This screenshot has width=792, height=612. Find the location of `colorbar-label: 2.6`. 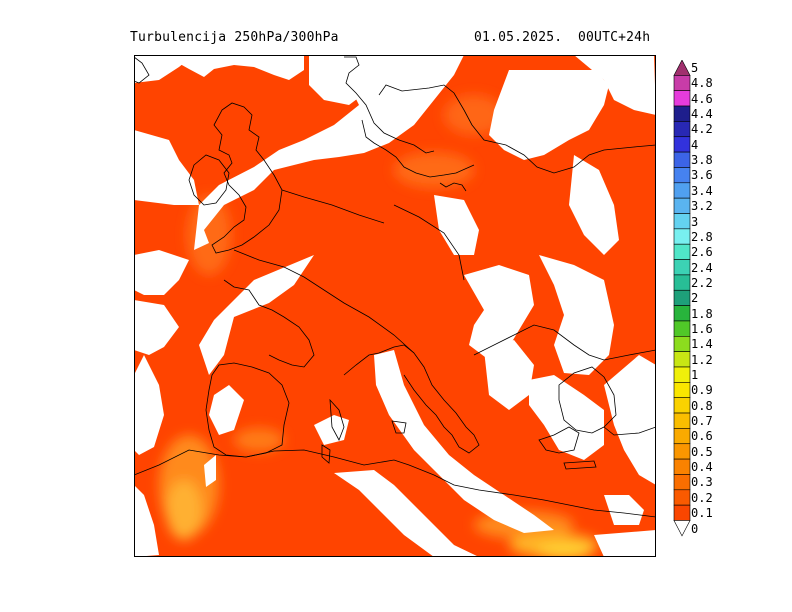

colorbar-label: 2.6 is located at coordinates (702, 252).